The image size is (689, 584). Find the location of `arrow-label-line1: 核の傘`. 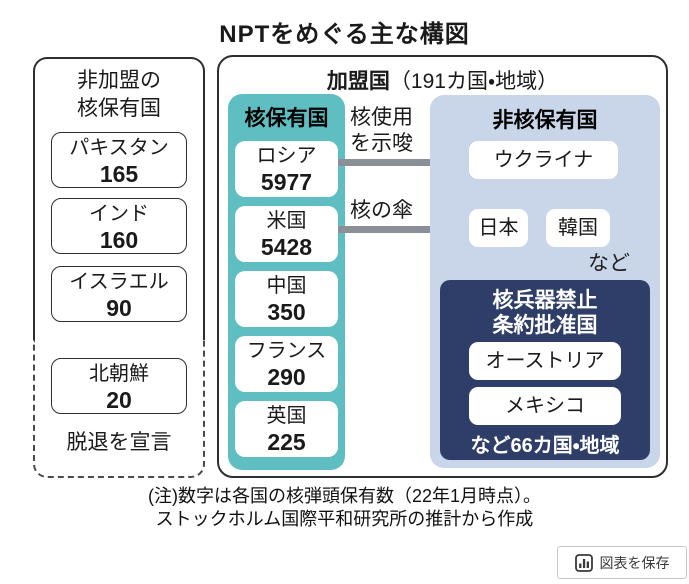

arrow-label-line1: 核の傘 is located at coordinates (381, 210).